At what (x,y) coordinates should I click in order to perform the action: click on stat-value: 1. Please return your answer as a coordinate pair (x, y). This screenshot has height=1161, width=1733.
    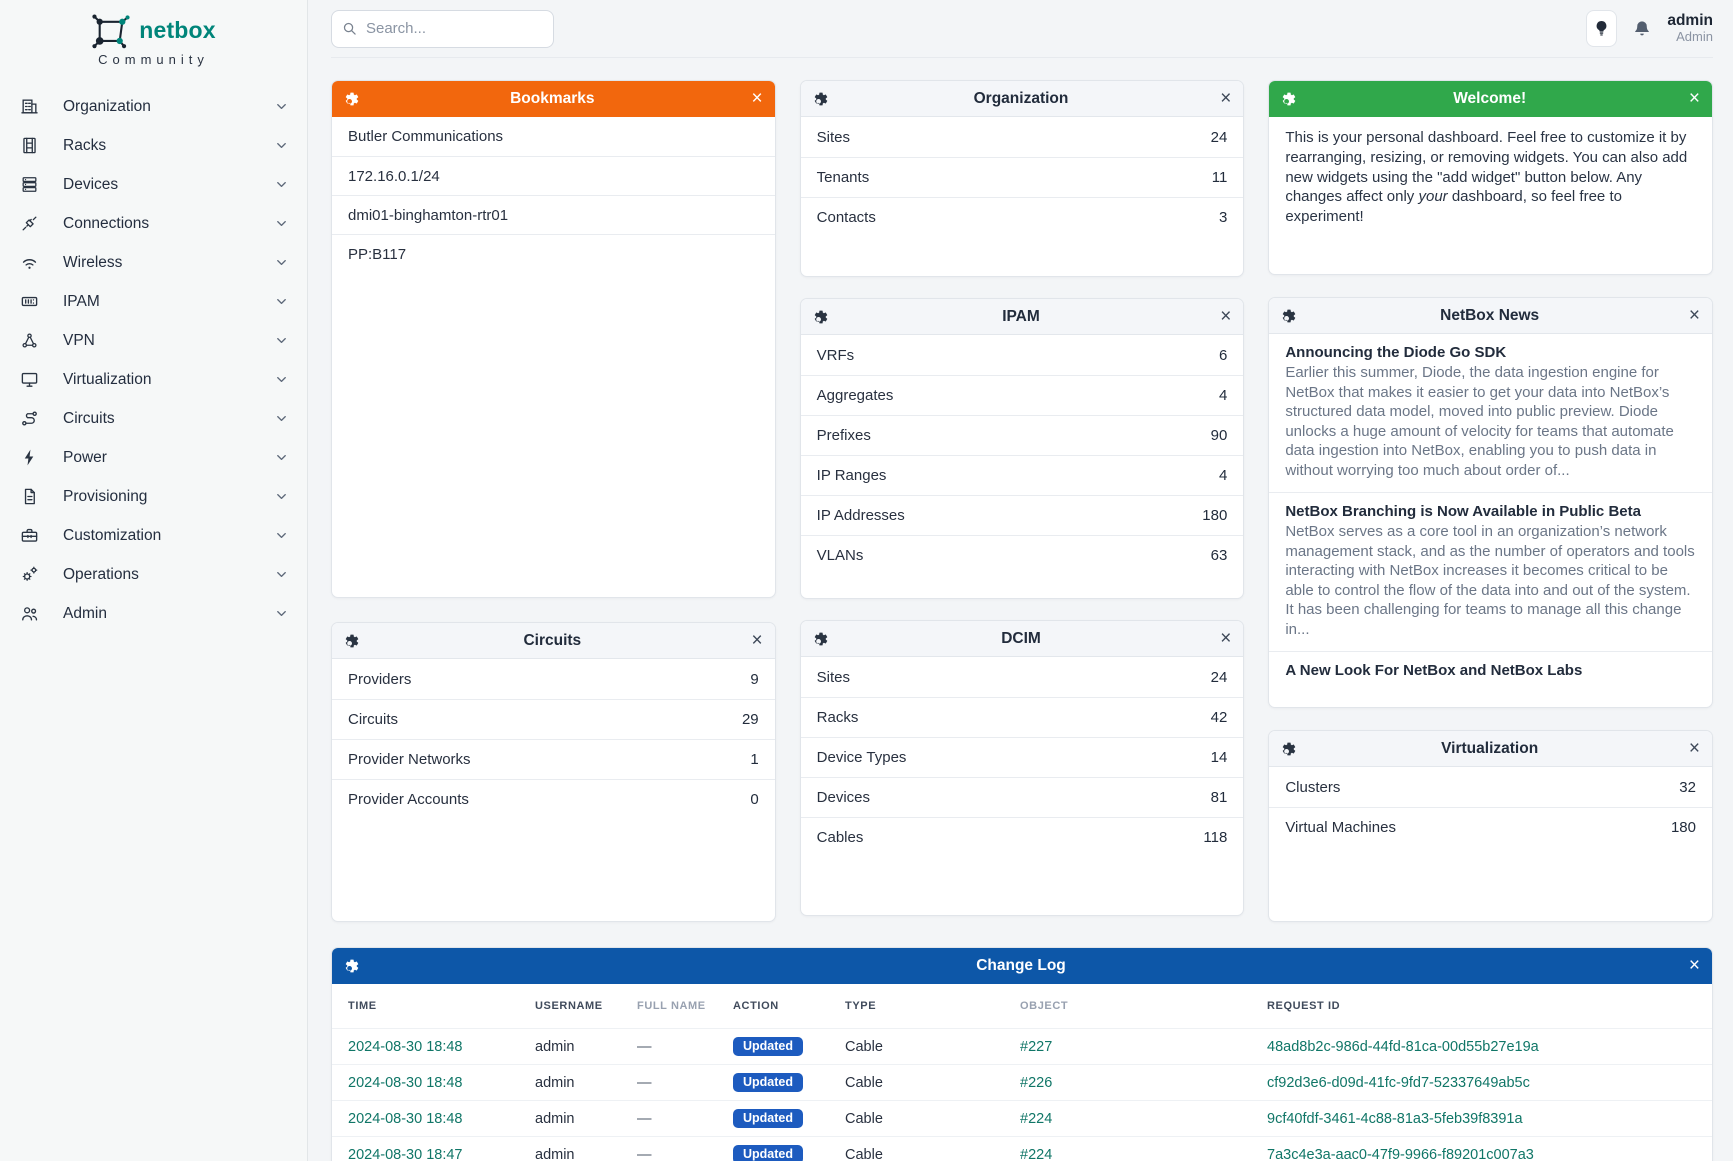
    Looking at the image, I should click on (754, 759).